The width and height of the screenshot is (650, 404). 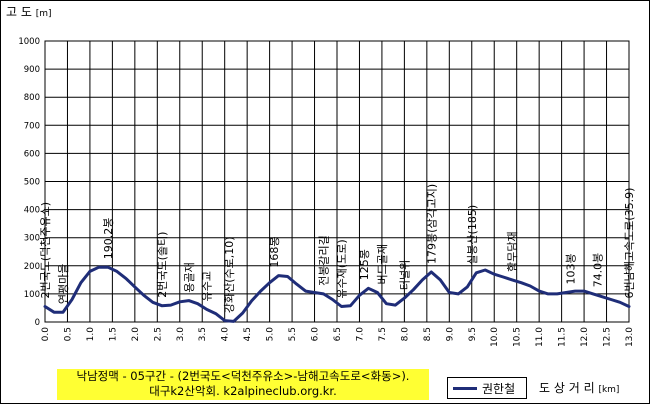 What do you see at coordinates (226, 334) in the screenshot?
I see `x-tick-label: 4.0` at bounding box center [226, 334].